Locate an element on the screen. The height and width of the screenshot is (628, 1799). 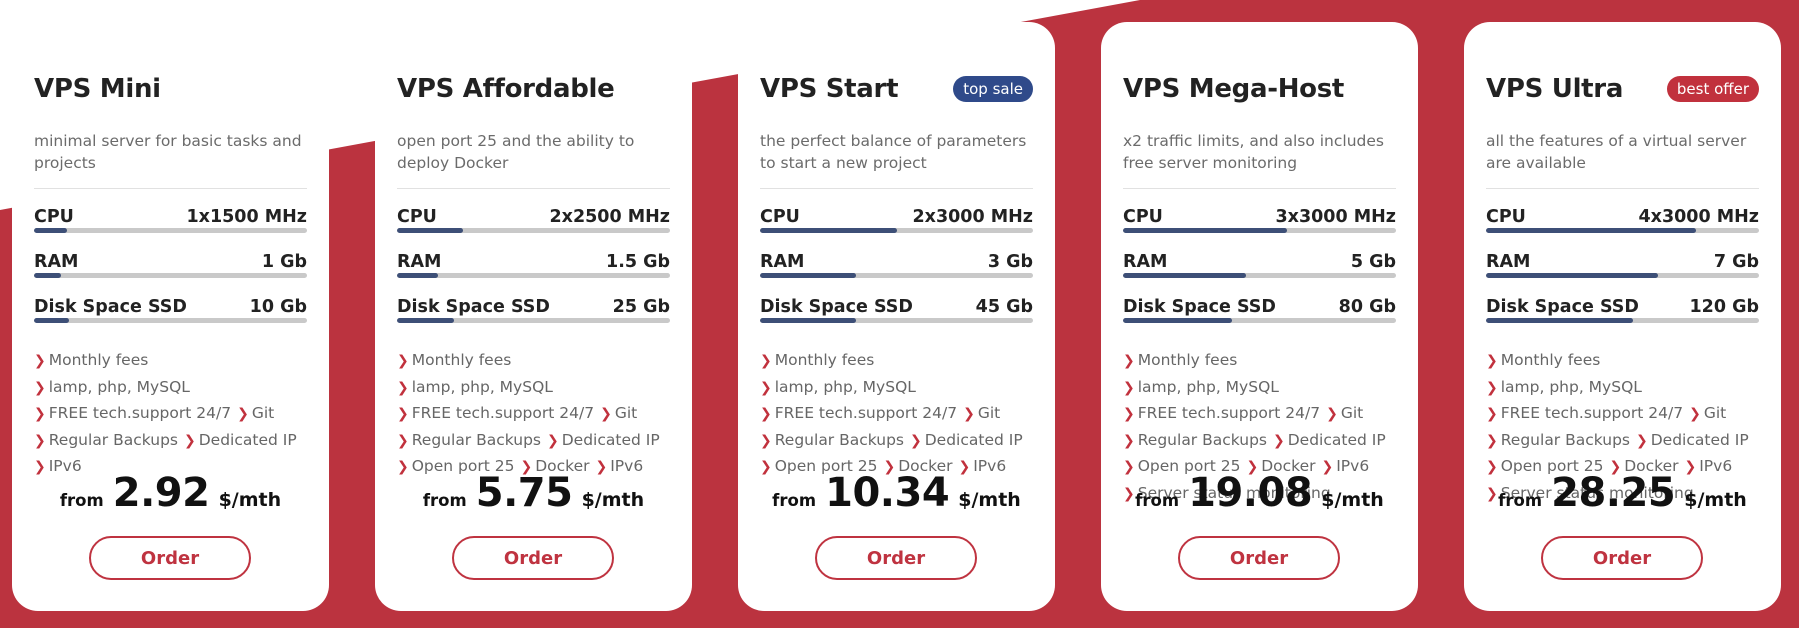
feature-item: ❯ Server status monitoring is located at coordinates (1227, 494).